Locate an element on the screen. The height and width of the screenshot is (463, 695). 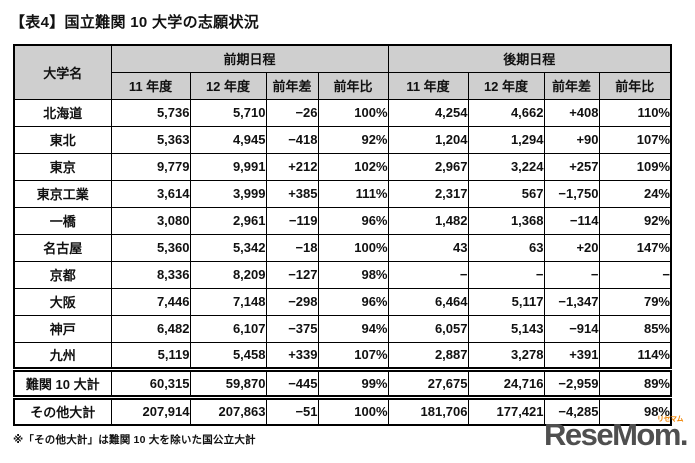
value-cell: 5,363 is located at coordinates (150, 139).